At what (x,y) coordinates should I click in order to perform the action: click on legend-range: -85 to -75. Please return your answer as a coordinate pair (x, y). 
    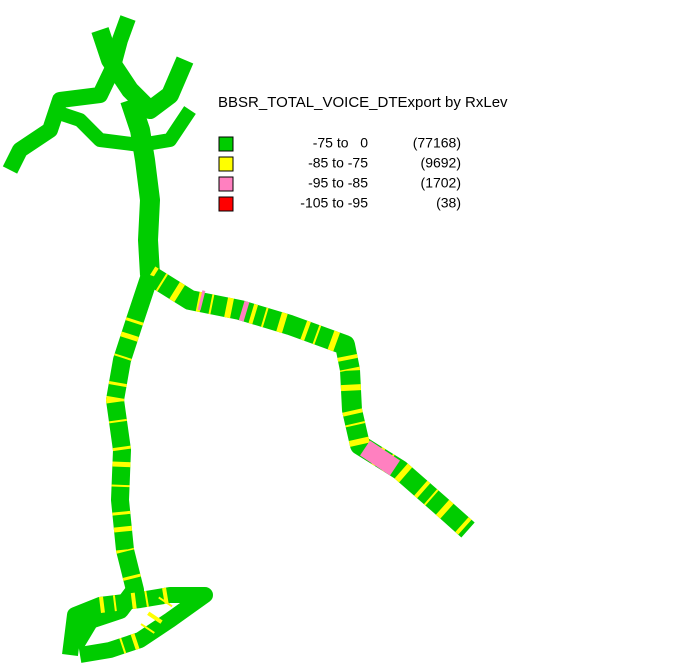
    Looking at the image, I should click on (338, 163).